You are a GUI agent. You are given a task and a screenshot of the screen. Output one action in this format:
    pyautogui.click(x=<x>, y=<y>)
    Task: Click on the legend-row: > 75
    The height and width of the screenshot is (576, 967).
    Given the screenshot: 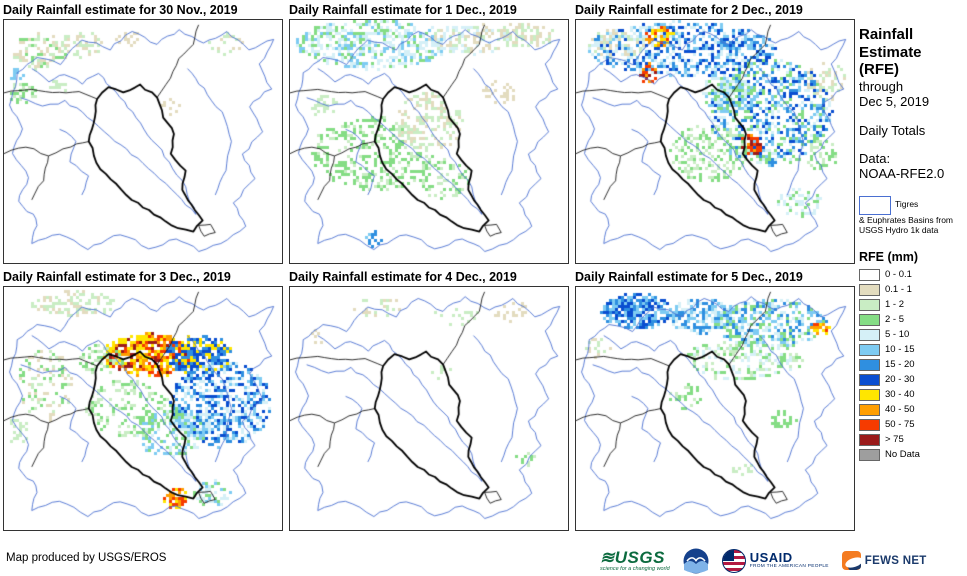 What is the action you would take?
    pyautogui.click(x=911, y=439)
    